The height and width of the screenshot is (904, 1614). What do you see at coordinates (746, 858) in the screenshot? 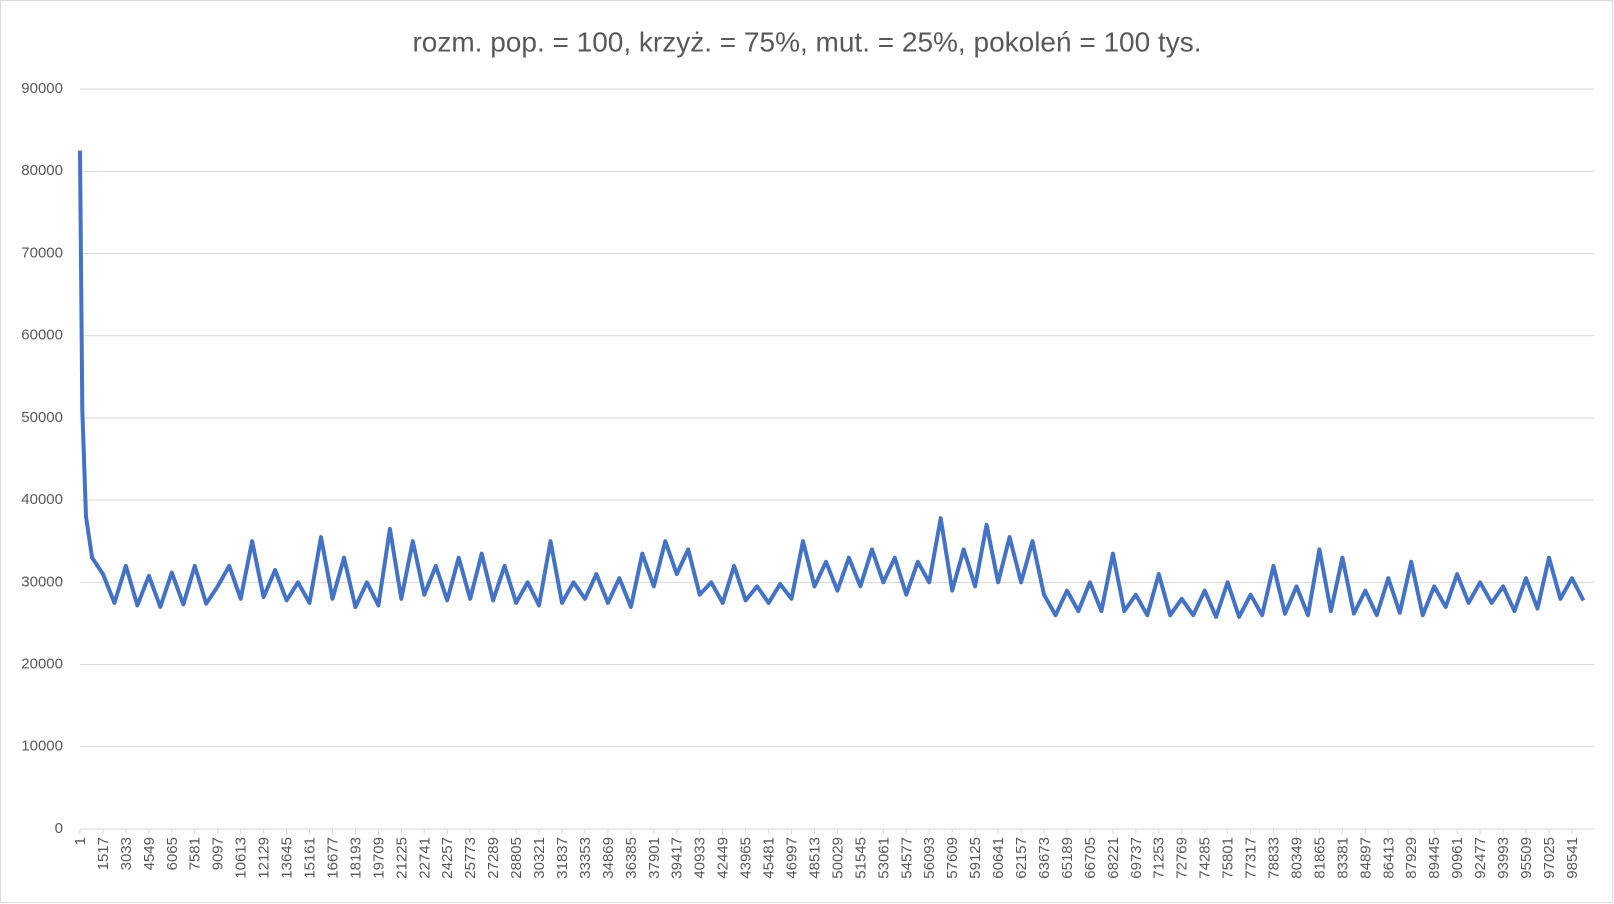
I see `x-tick-label: 43965` at bounding box center [746, 858].